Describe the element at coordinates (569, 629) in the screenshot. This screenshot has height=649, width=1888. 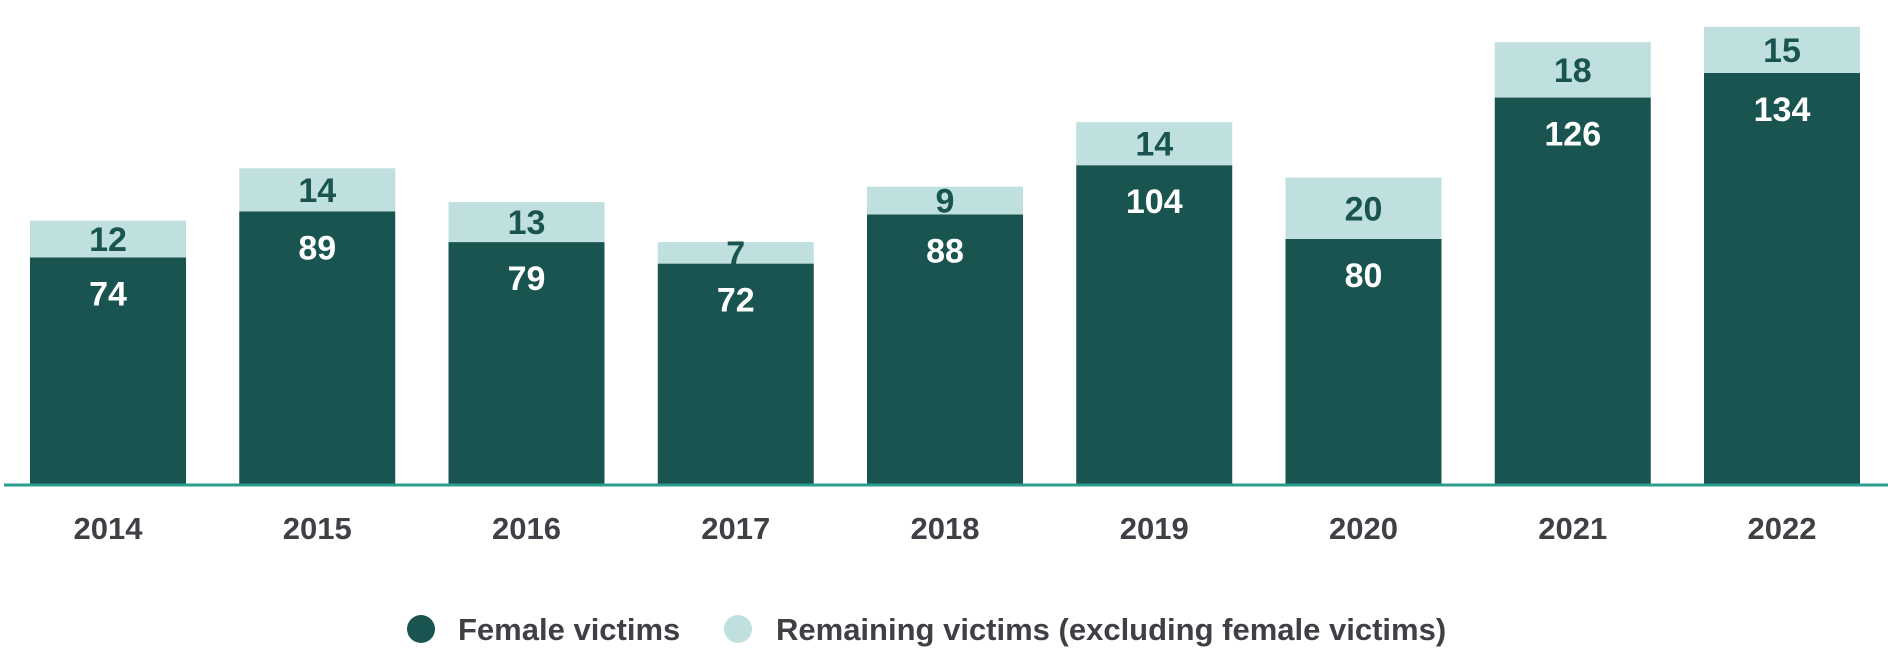
I see `legend-label-female: Female victims` at that location.